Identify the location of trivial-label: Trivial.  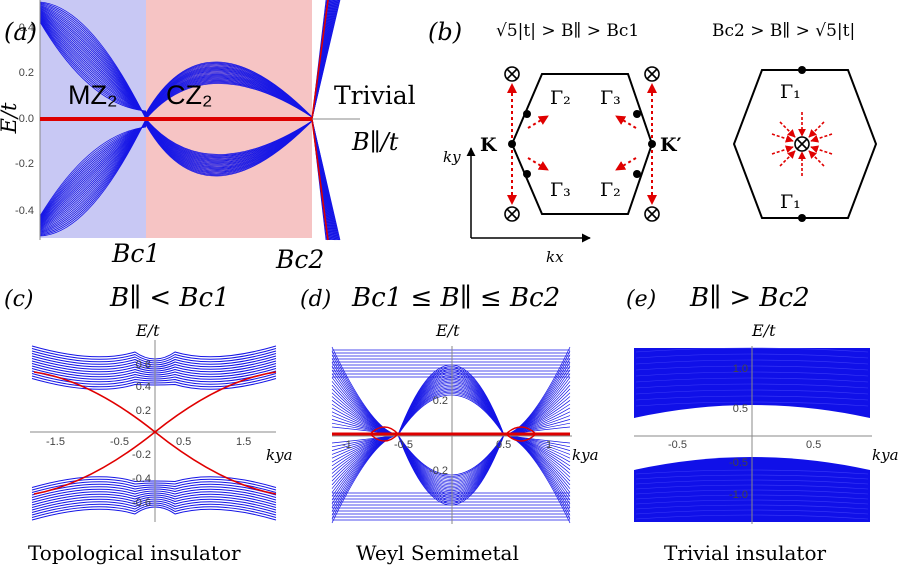
(375, 95).